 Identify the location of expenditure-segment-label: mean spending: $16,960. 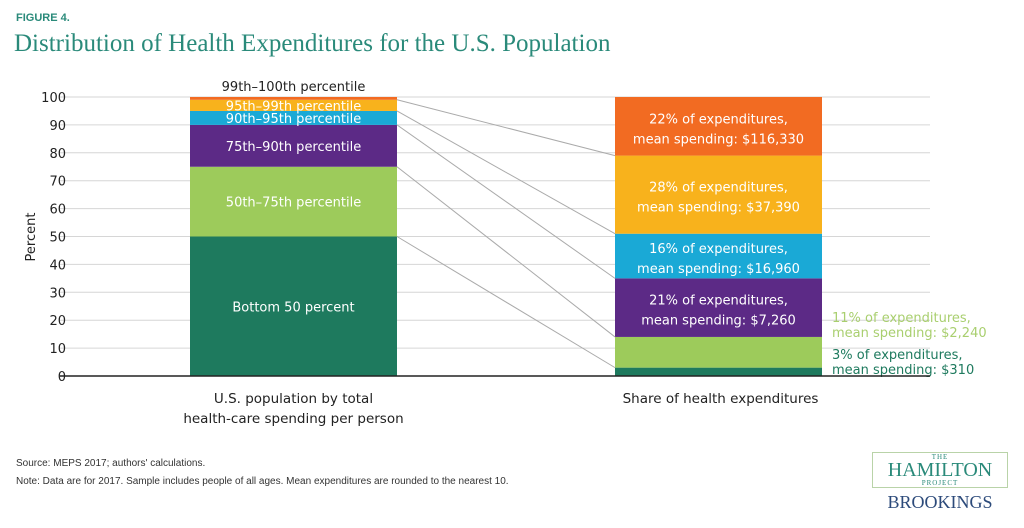
(718, 269).